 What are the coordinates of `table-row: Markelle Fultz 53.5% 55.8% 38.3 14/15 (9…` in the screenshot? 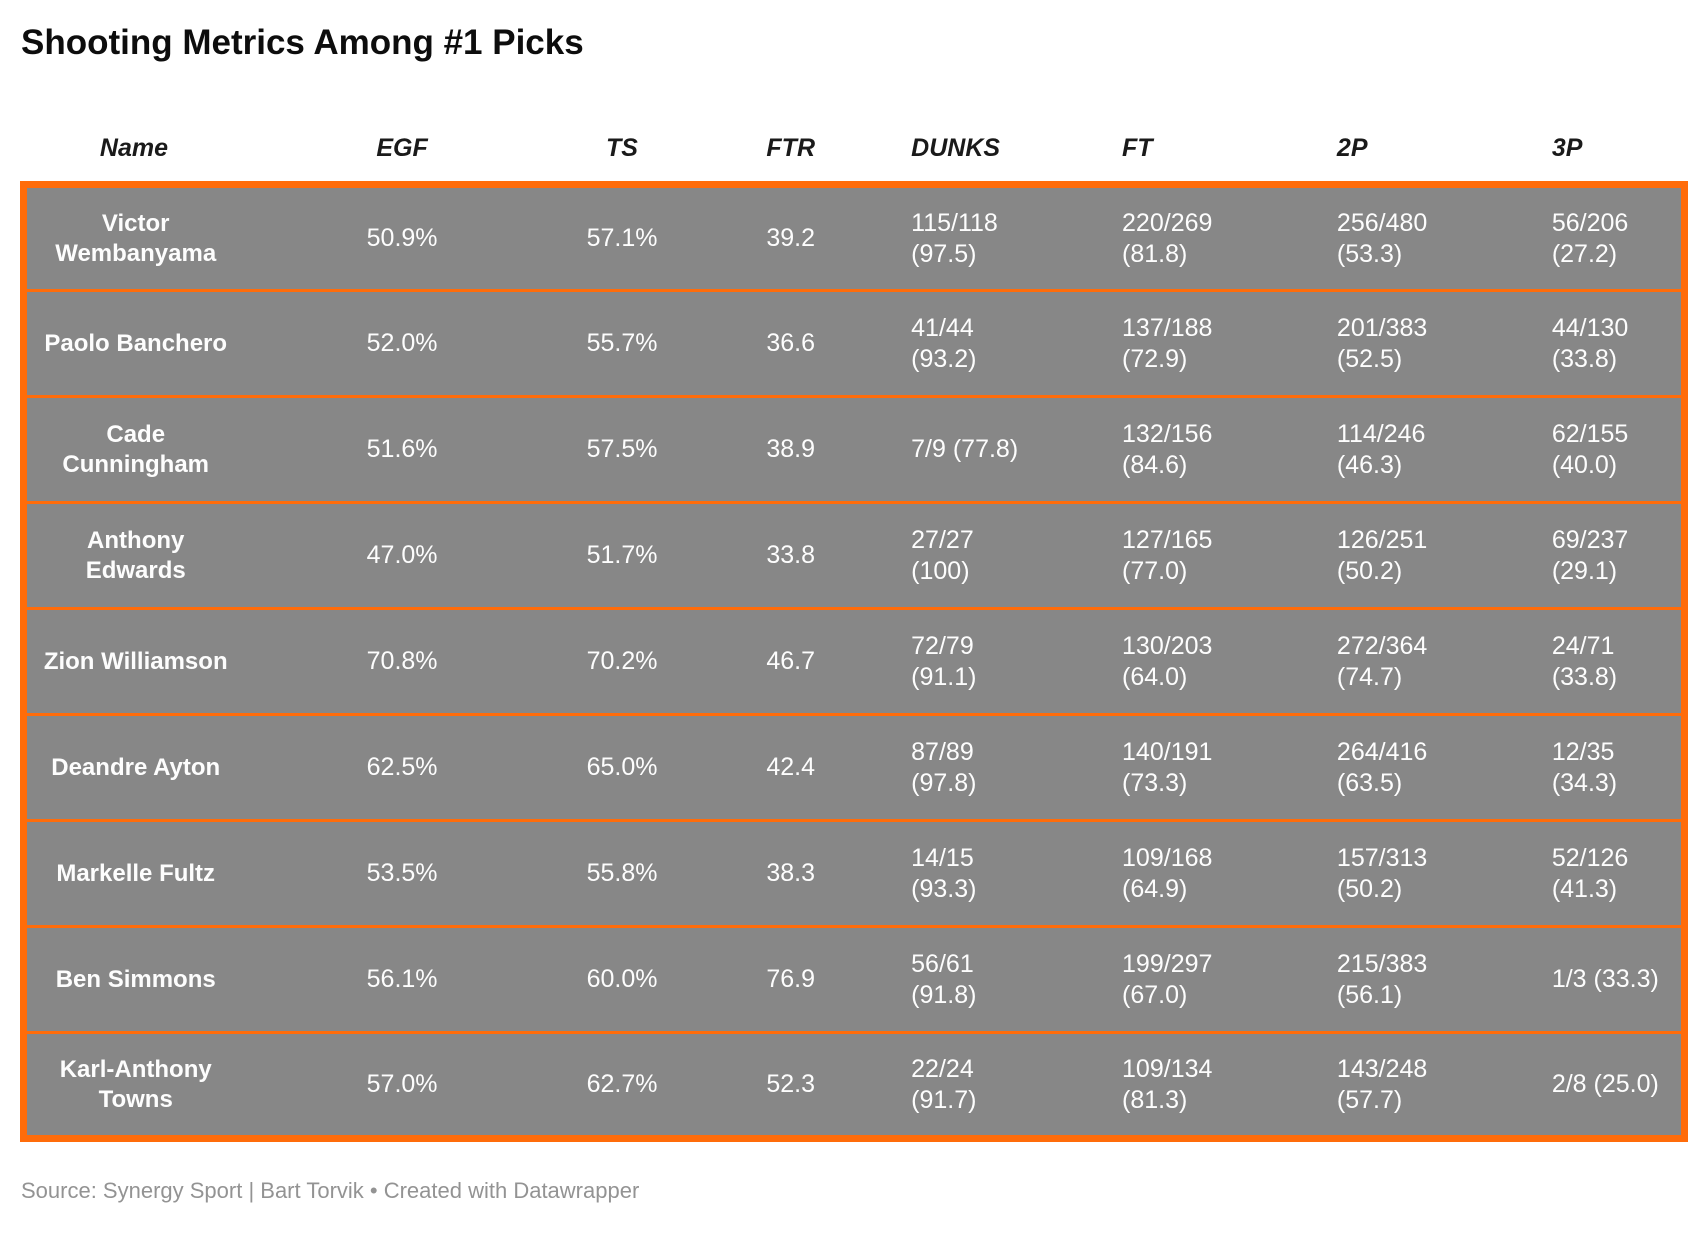 It's located at (854, 873).